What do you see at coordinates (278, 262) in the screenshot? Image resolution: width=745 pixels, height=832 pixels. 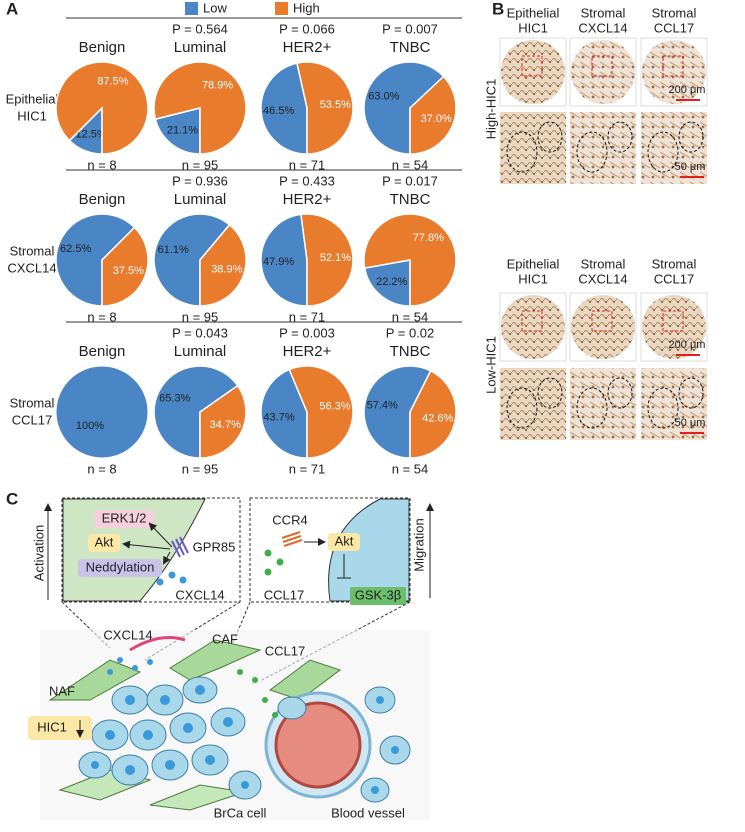 I see `value-label: 47.9%` at bounding box center [278, 262].